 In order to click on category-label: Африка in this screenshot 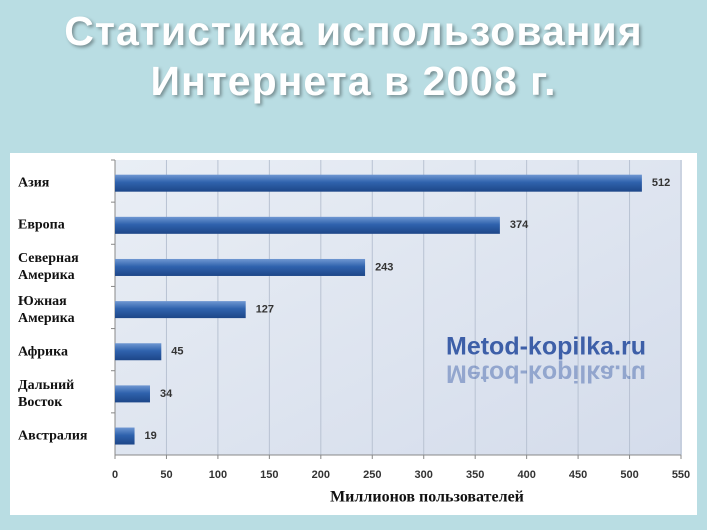, I will do `click(43, 352)`.